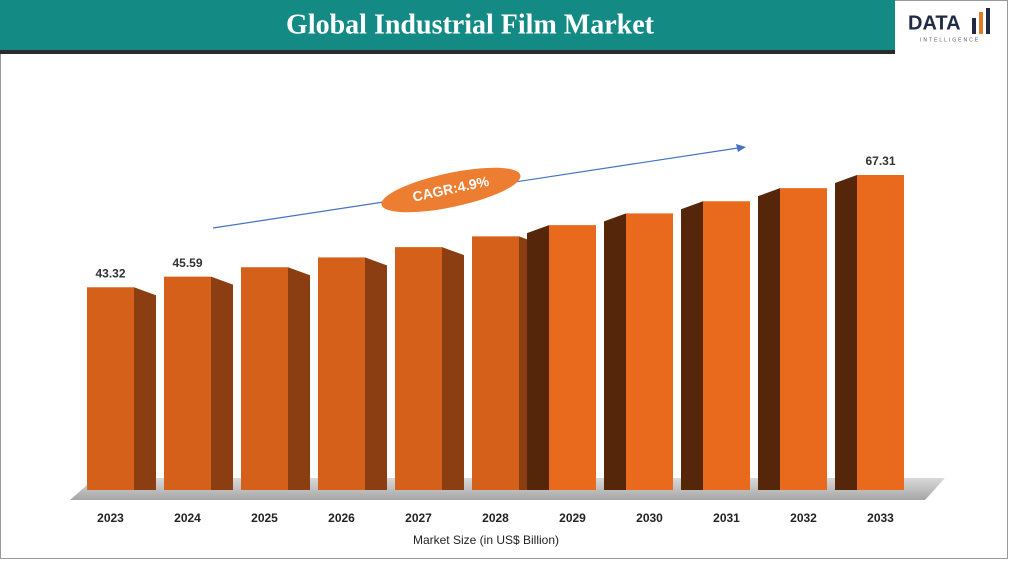  I want to click on x-tick-label: 2023, so click(110, 518).